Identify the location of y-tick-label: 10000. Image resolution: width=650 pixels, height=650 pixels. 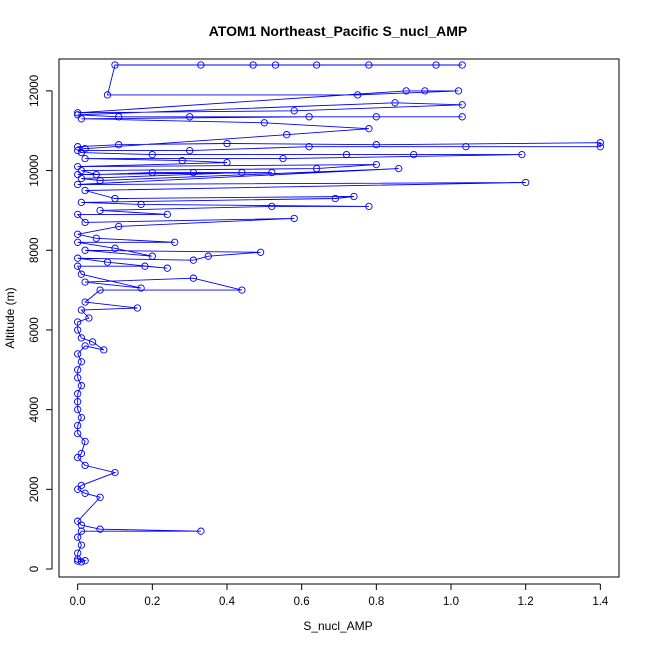
(35, 171).